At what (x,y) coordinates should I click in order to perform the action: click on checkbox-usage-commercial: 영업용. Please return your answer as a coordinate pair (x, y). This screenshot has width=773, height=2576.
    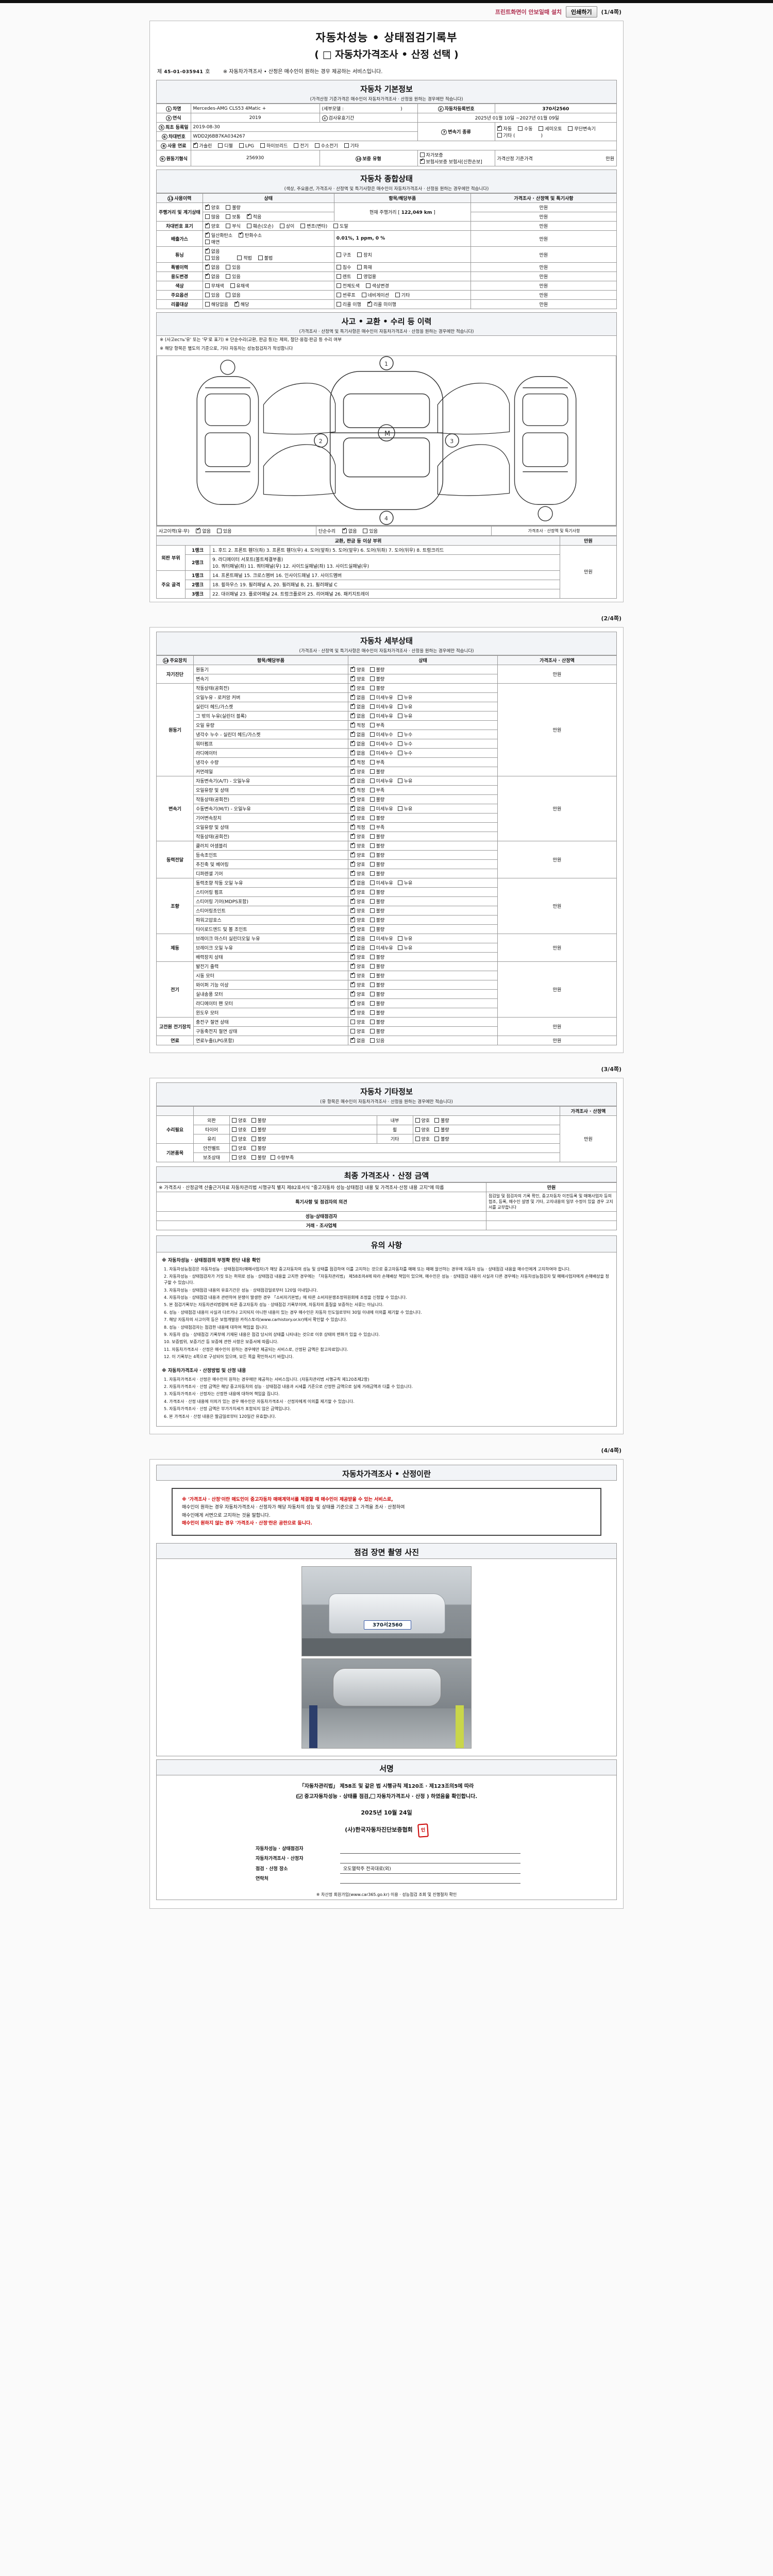
    Looking at the image, I should click on (366, 276).